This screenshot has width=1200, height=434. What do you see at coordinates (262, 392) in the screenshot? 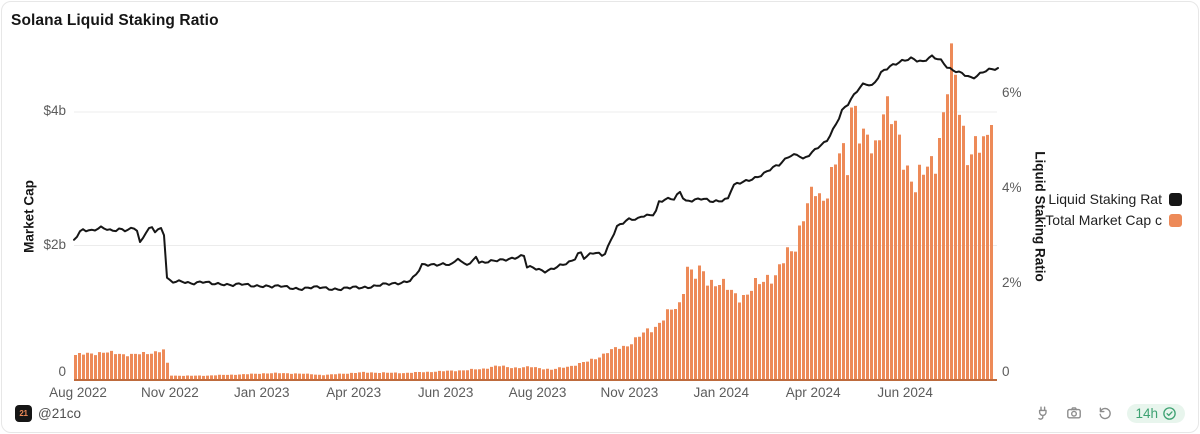
I see `x-axis-tick: Jan 2023` at bounding box center [262, 392].